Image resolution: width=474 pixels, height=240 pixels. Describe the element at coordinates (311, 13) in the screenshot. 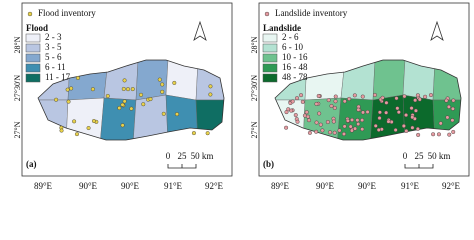

I see `inventory-label: Landslide inventory` at that location.